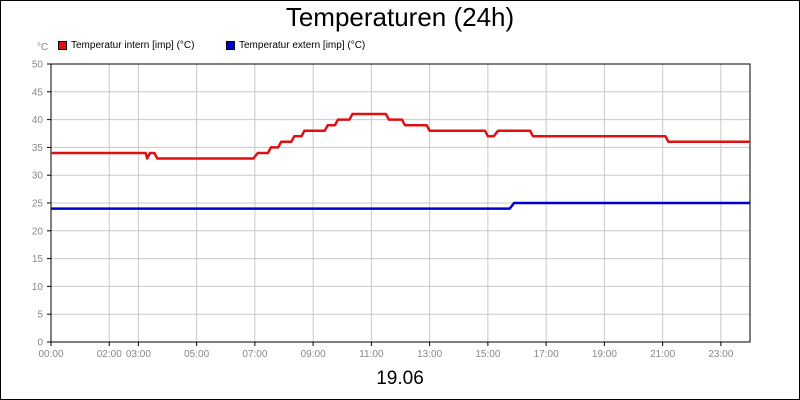 This screenshot has height=400, width=800. I want to click on legend-label-intern: Temperatur intern [imp] (°C), so click(133, 45).